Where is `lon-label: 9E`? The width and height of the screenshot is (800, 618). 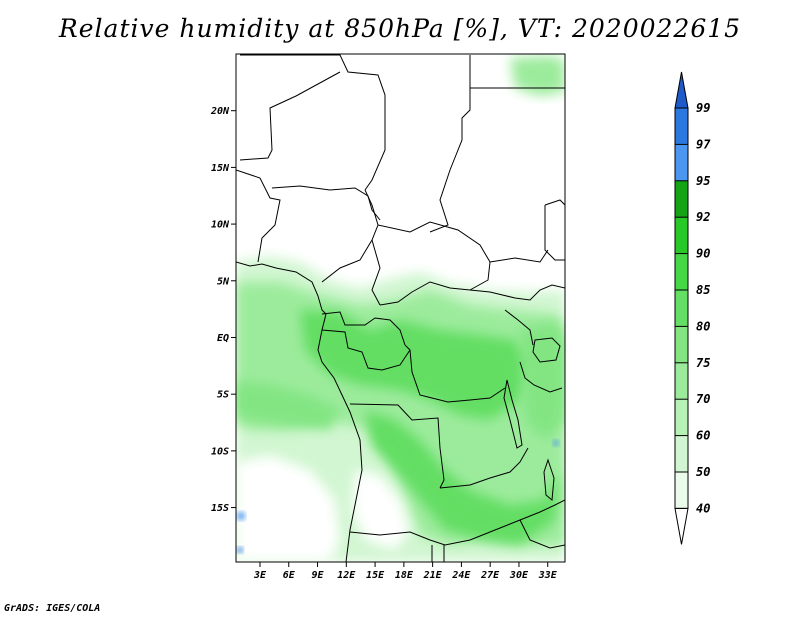 lon-label: 9E is located at coordinates (318, 575).